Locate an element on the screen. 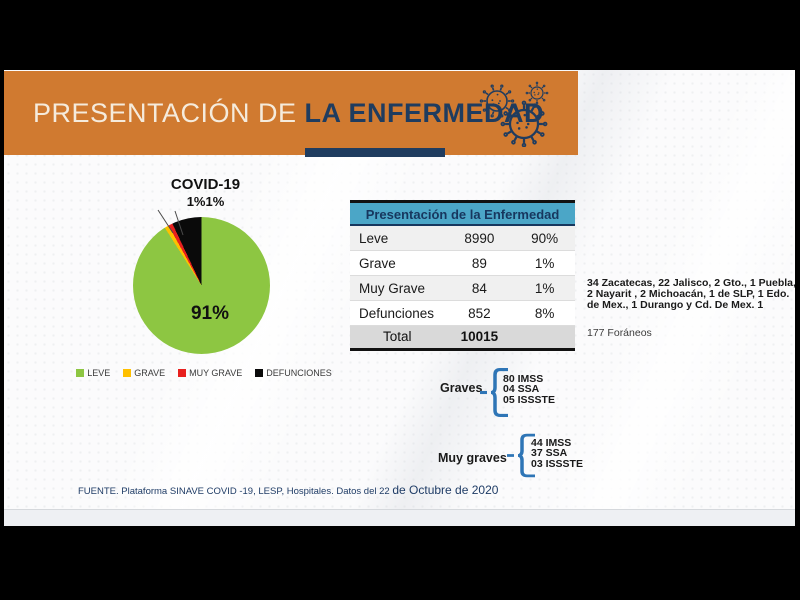 This screenshot has height=600, width=800. source-footer-large: de Octubre de 2020 is located at coordinates (445, 490).